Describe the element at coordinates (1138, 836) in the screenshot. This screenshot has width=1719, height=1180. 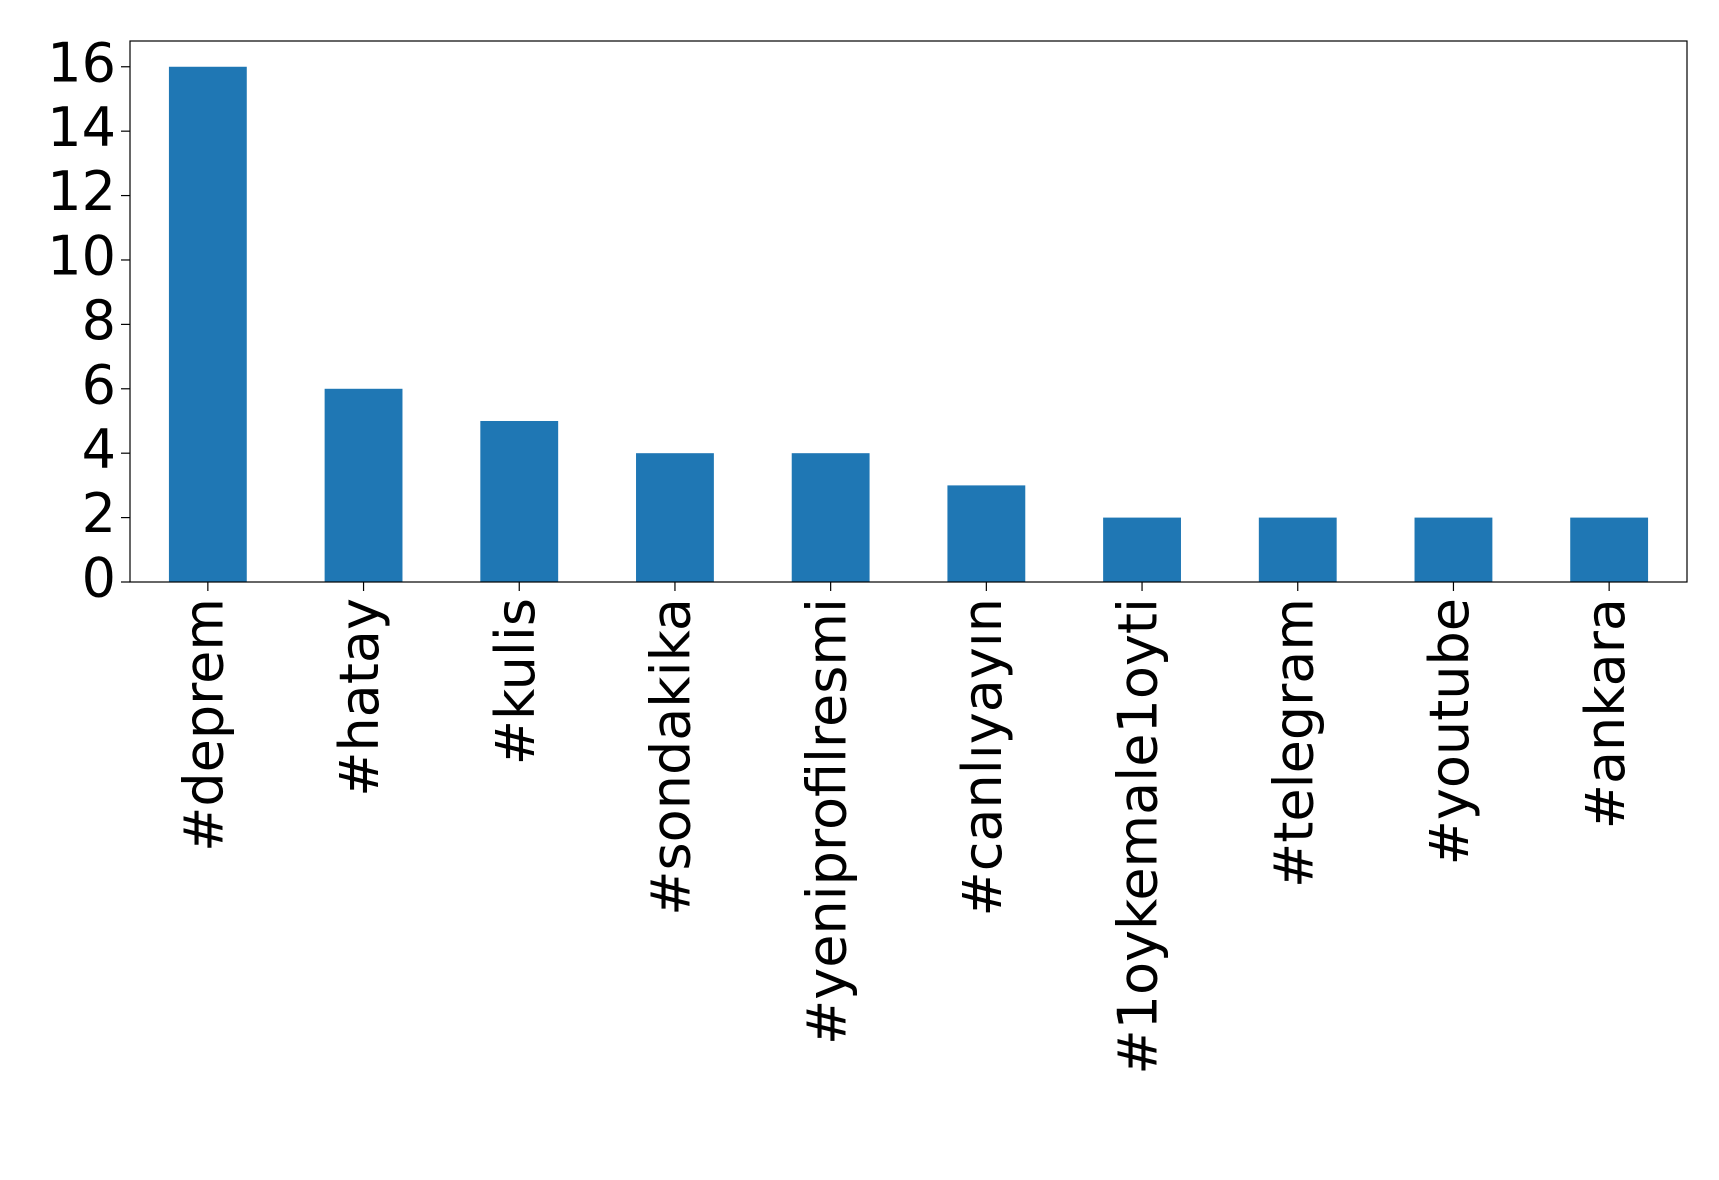
I see `x-tick-label: #1oykemale1oyti` at that location.